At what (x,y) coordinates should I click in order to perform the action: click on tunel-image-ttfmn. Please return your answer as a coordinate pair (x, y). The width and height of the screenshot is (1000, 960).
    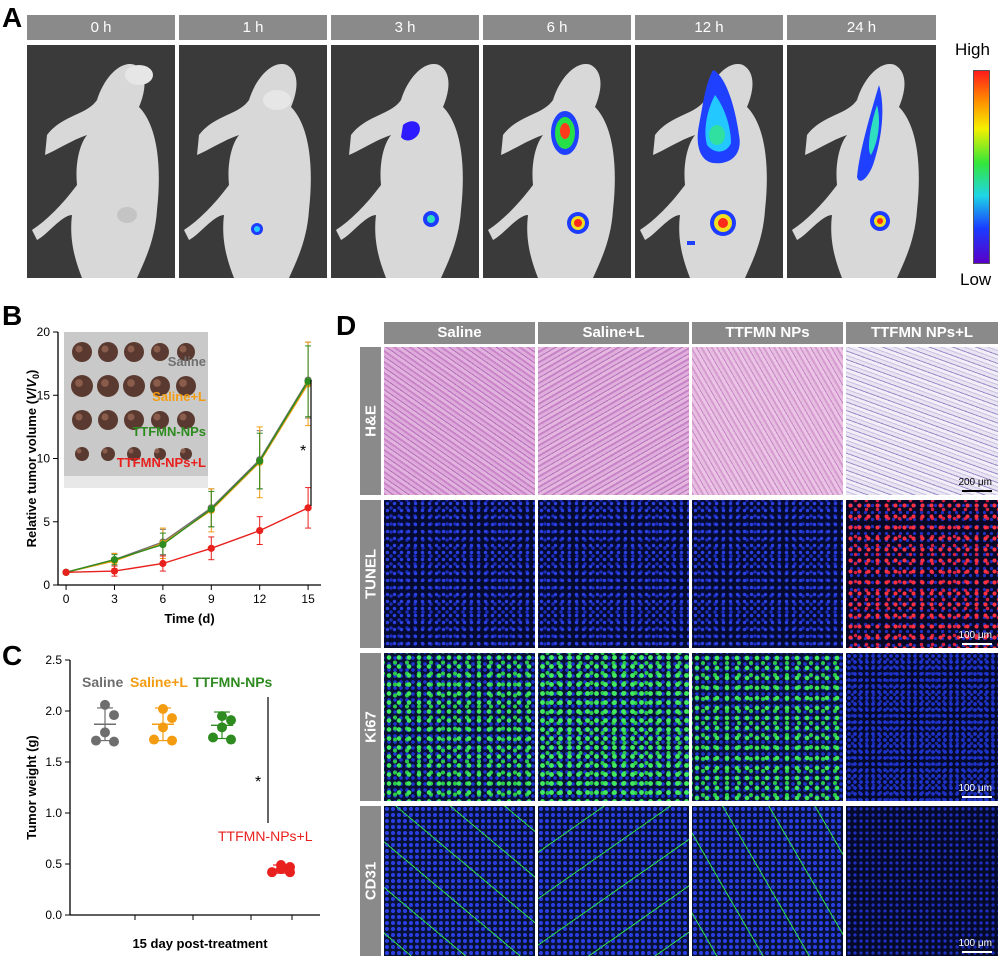
    Looking at the image, I should click on (767, 574).